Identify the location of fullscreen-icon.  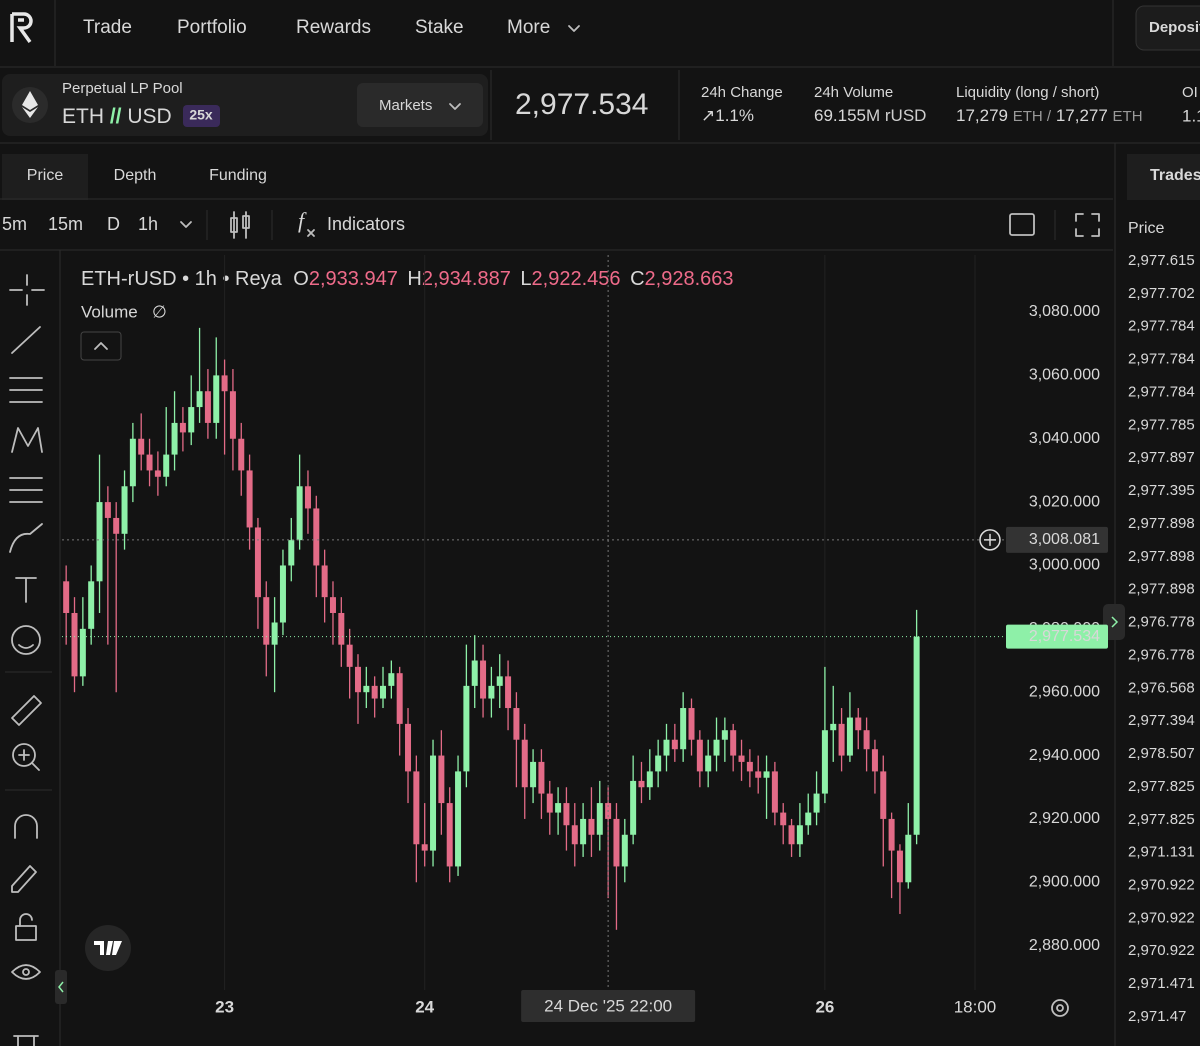
(1087, 225).